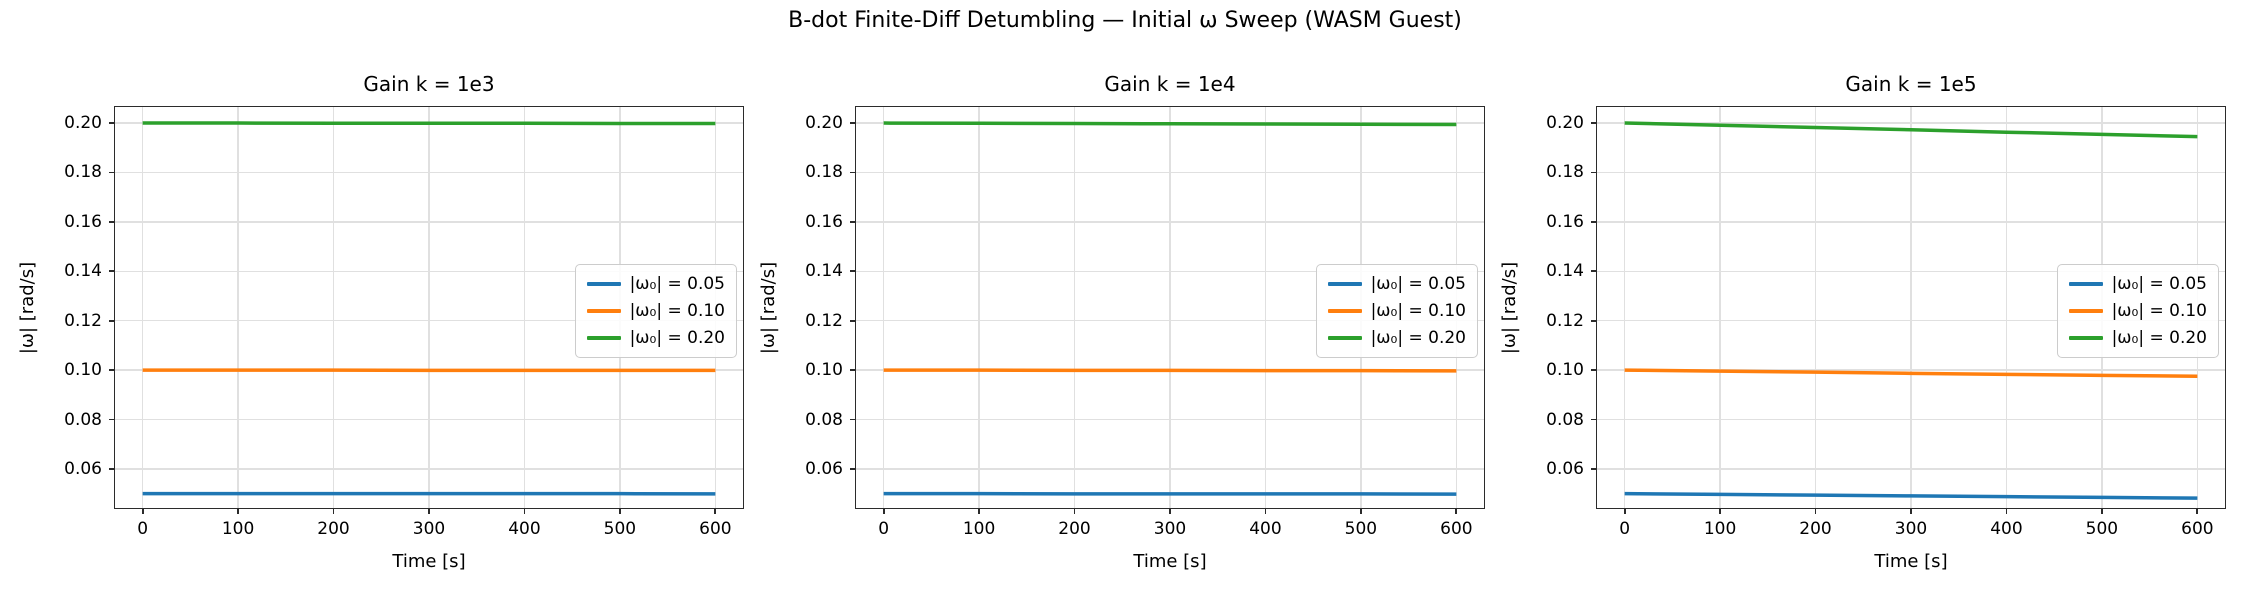 This screenshot has height=600, width=2250. I want to click on x-tick-label: 300, so click(429, 529).